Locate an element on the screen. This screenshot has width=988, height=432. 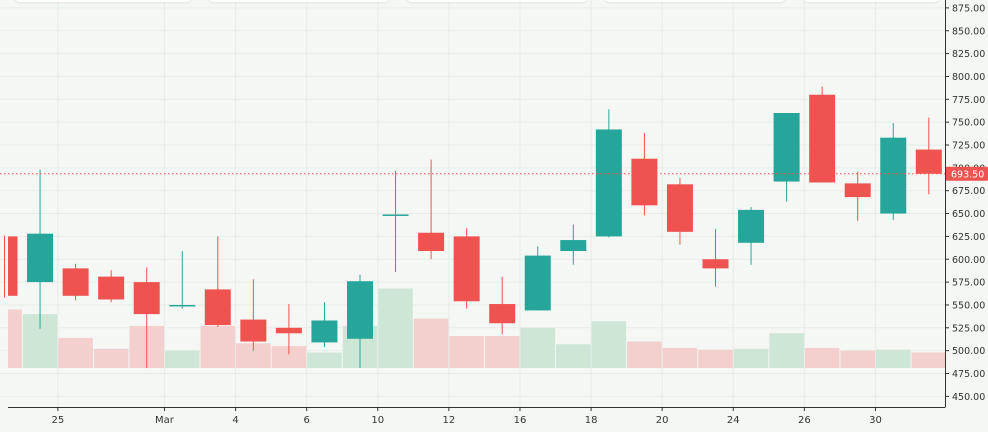
y-tick-label: 800.00 is located at coordinates (968, 77).